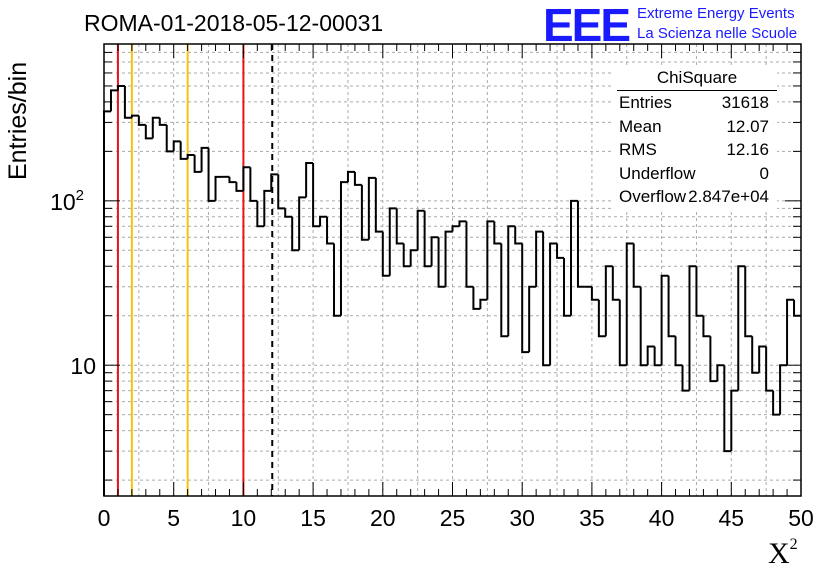  What do you see at coordinates (747, 126) in the screenshot?
I see `stats-value: 12.07` at bounding box center [747, 126].